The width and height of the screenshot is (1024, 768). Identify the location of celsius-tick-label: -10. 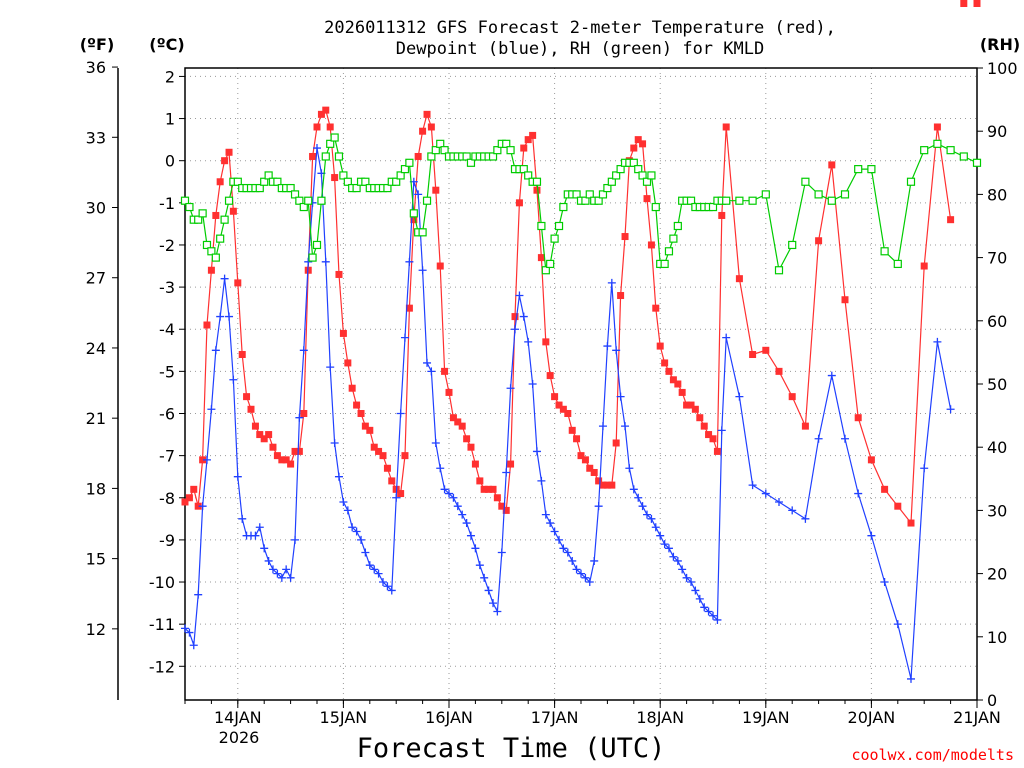
(162, 582).